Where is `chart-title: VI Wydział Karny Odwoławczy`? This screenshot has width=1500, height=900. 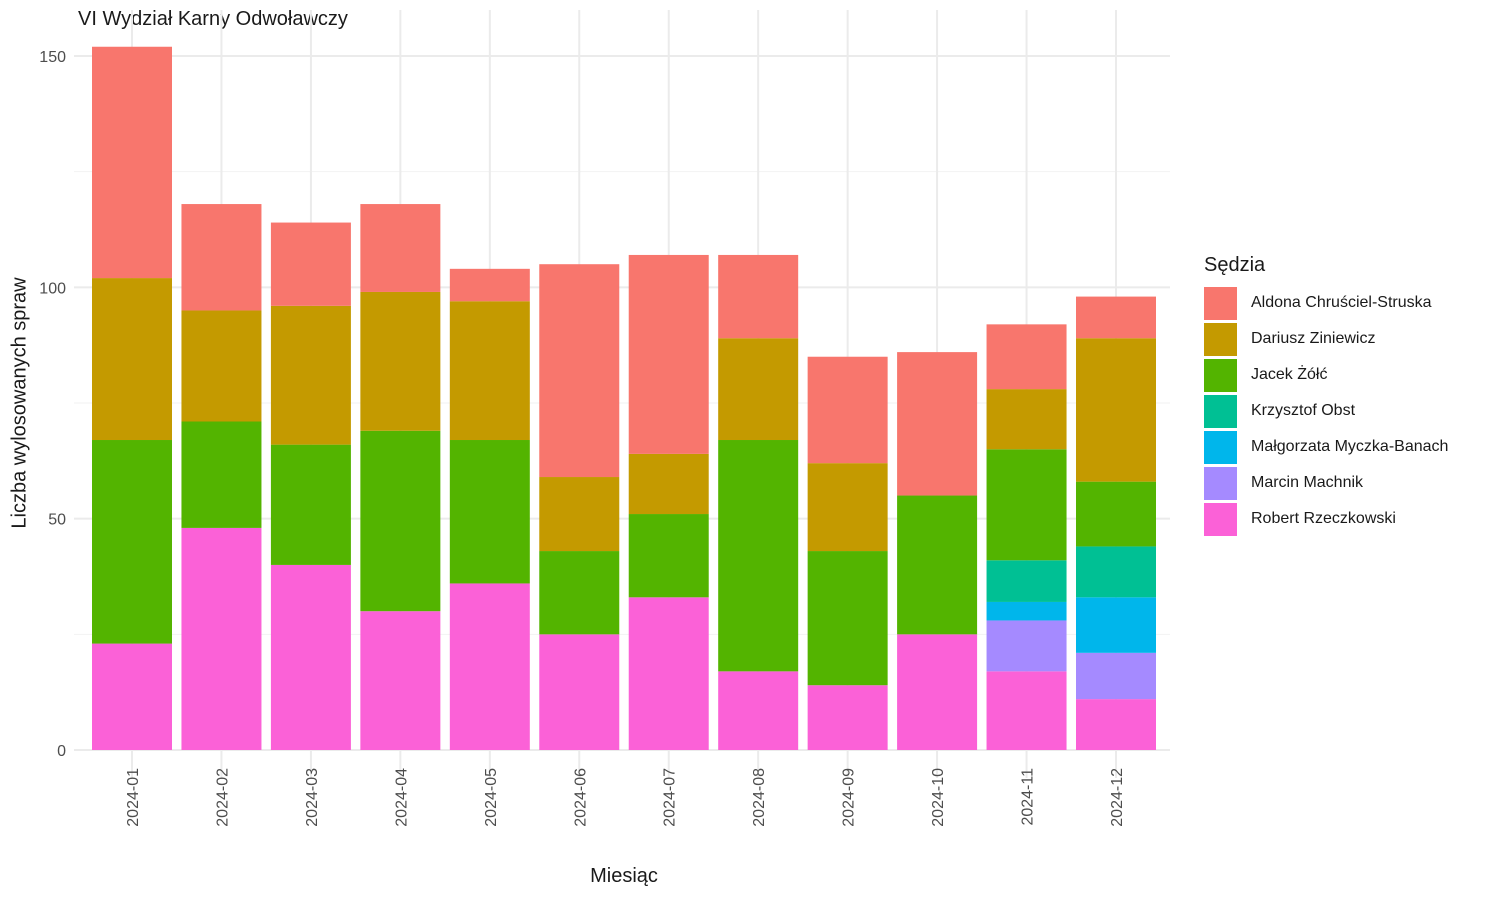
chart-title: VI Wydział Karny Odwoławczy is located at coordinates (213, 19).